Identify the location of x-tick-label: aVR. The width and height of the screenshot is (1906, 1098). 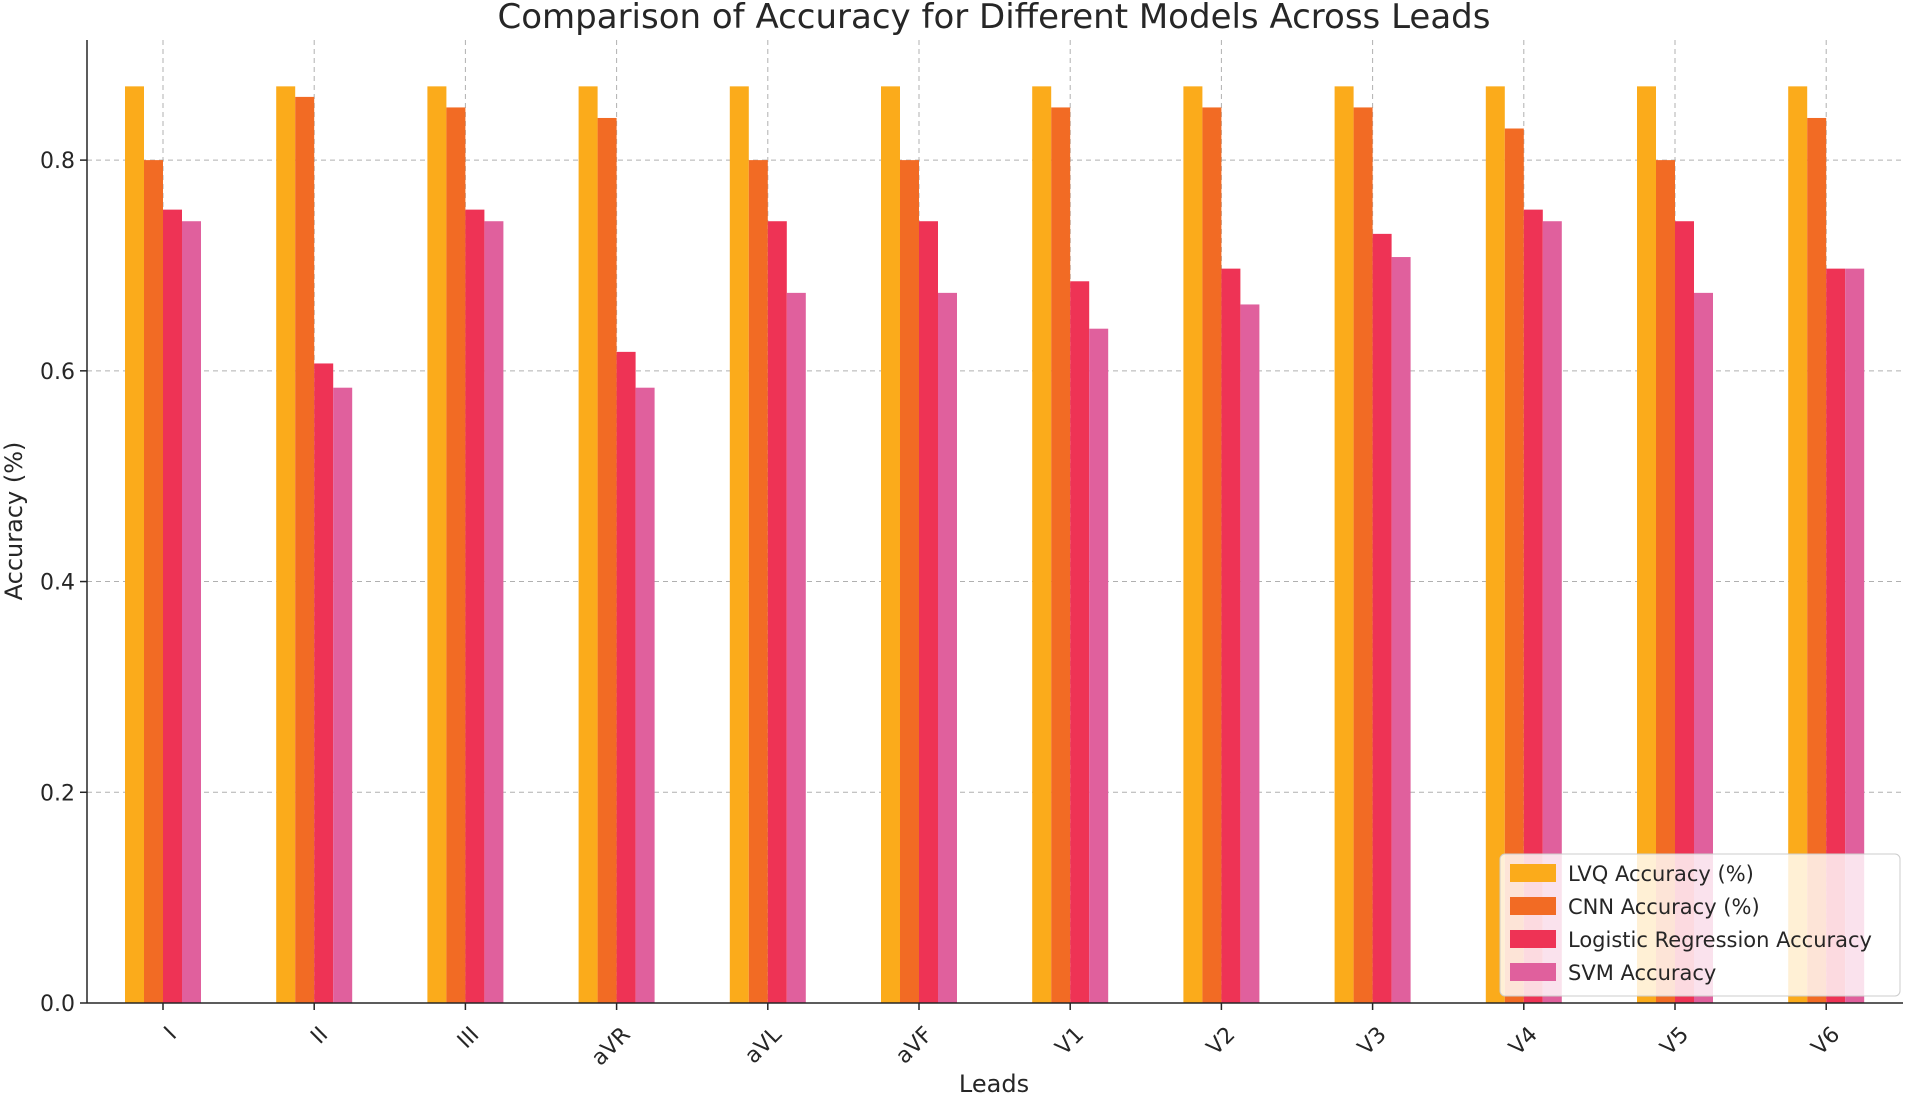
(611, 1046).